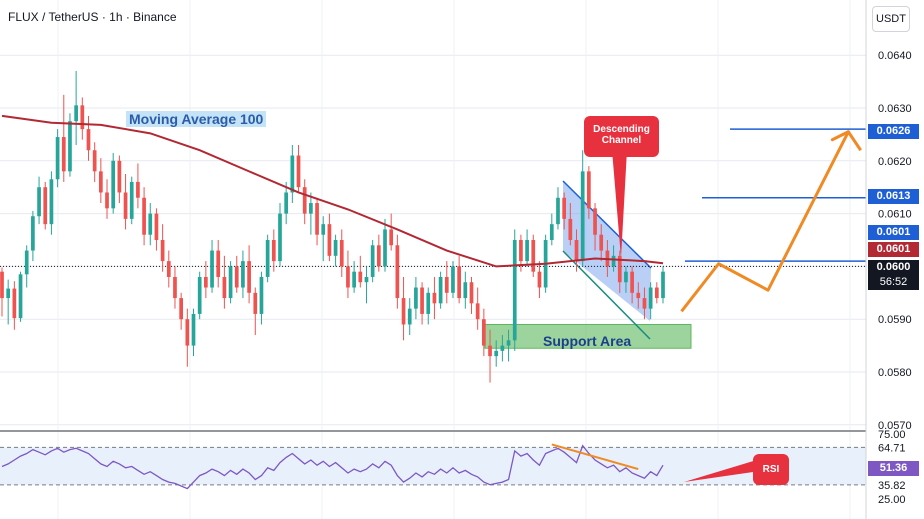 Image resolution: width=924 pixels, height=519 pixels. What do you see at coordinates (893, 131) in the screenshot?
I see `price-tag-0626: 0.0626` at bounding box center [893, 131].